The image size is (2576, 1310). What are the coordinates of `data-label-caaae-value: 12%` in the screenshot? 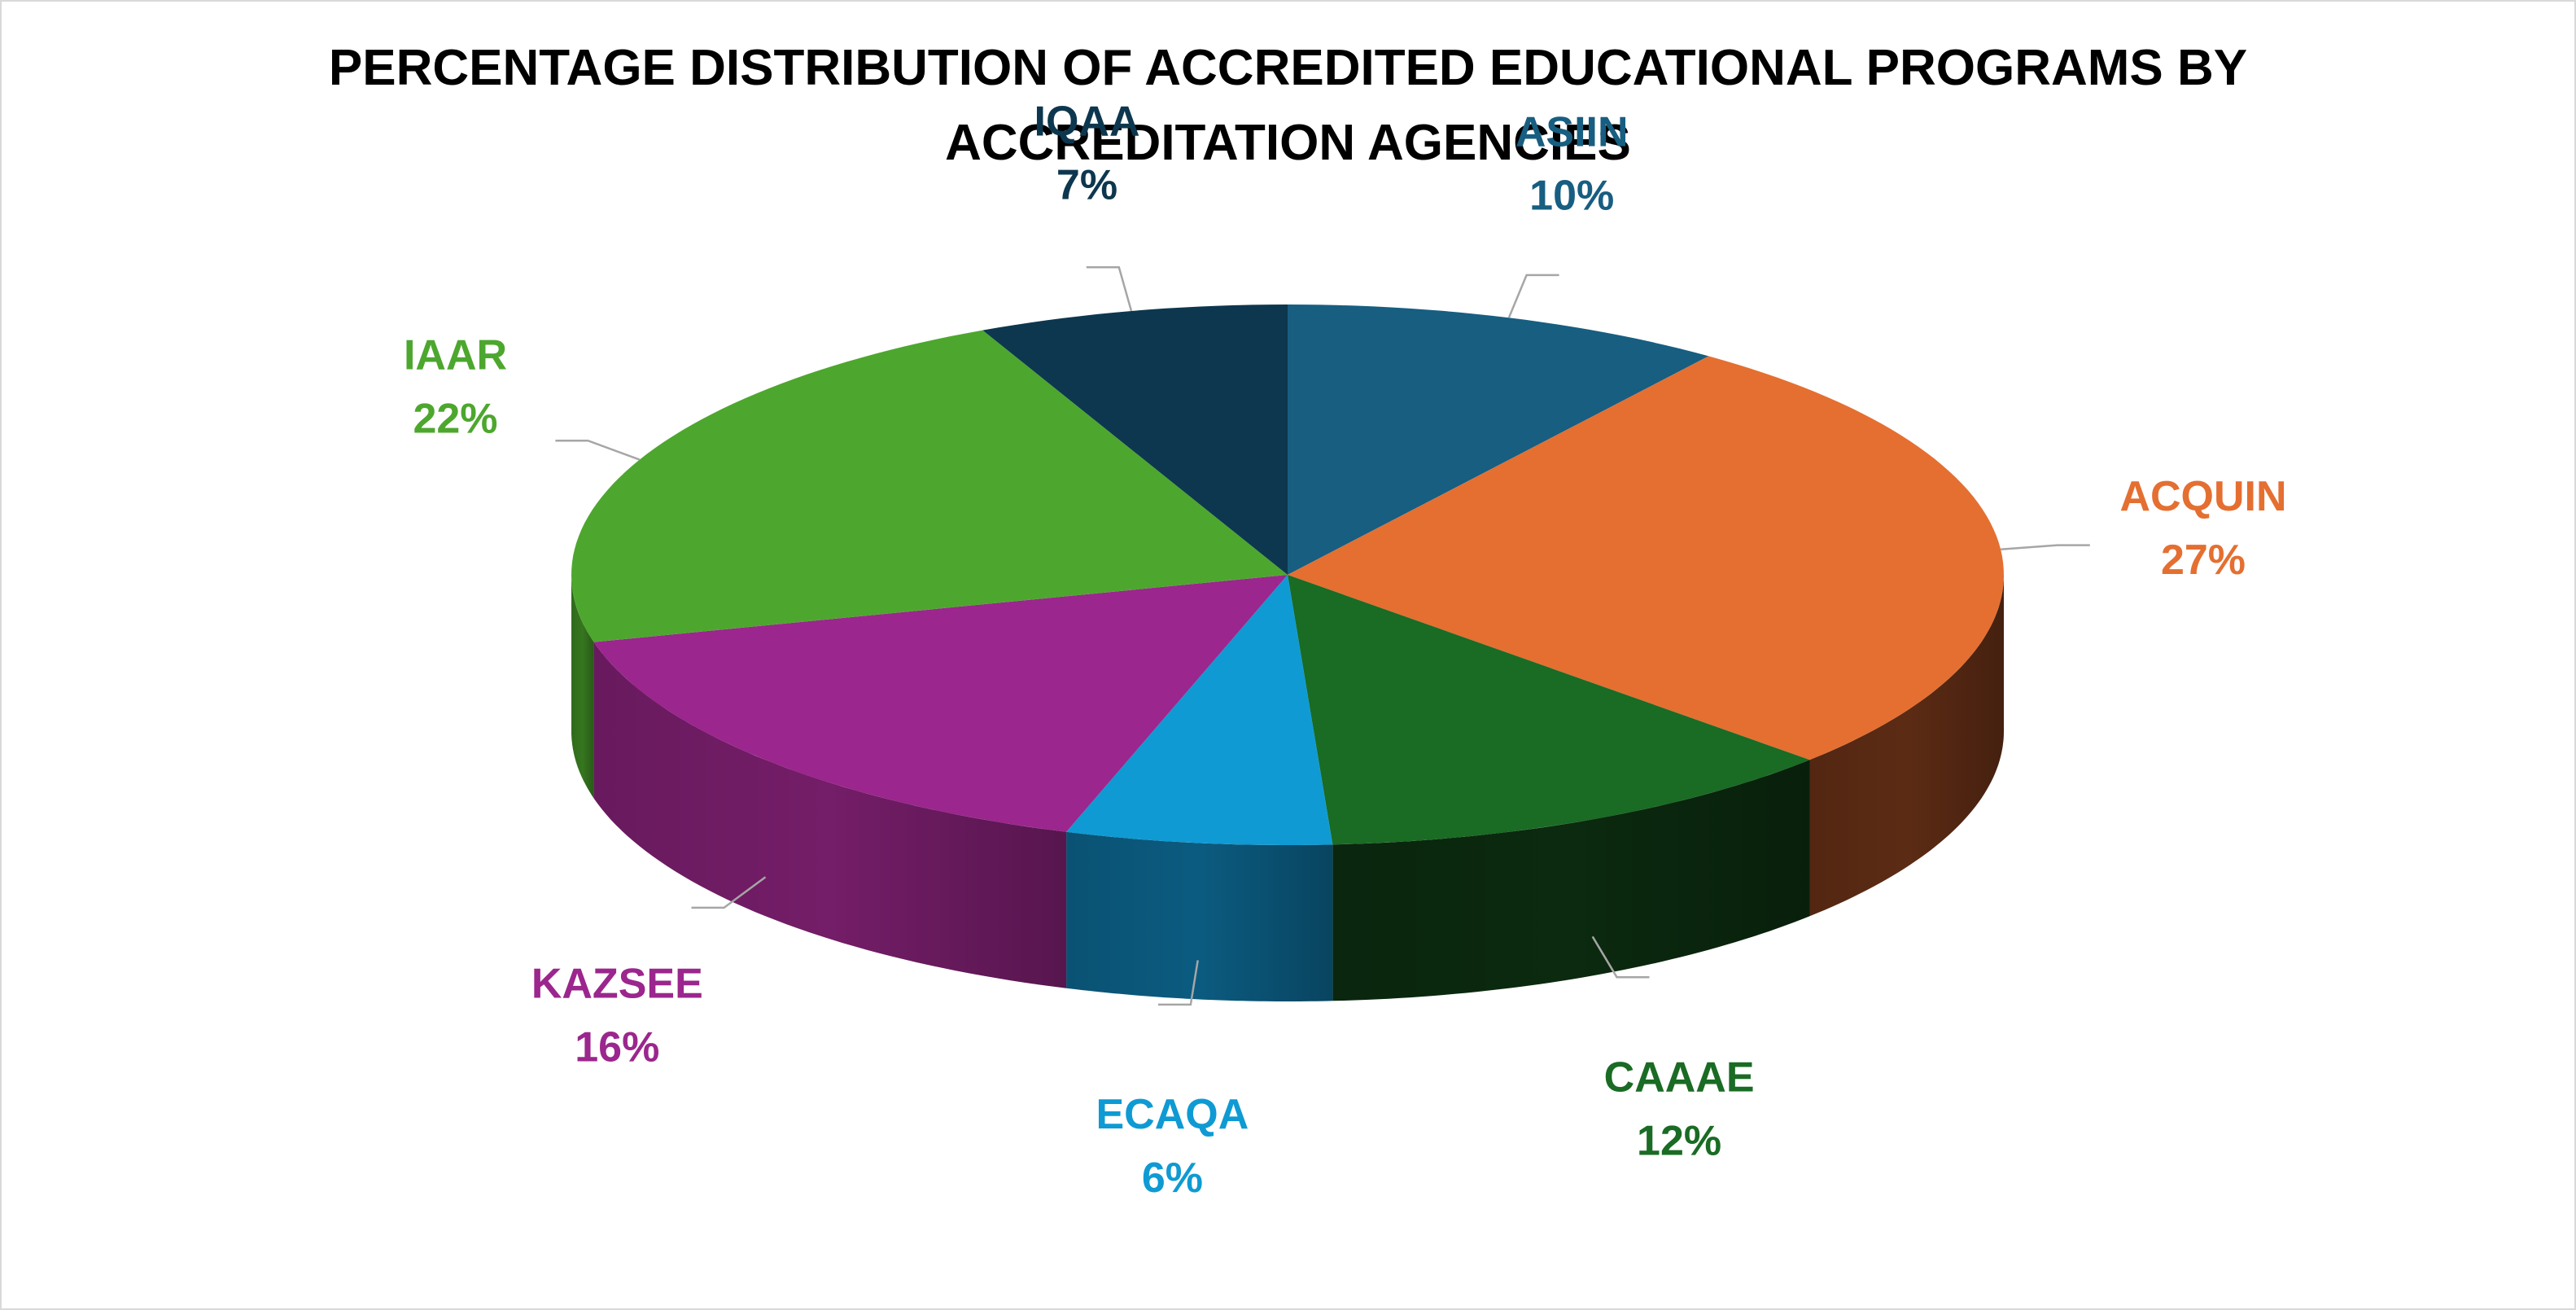 It's located at (1679, 1140).